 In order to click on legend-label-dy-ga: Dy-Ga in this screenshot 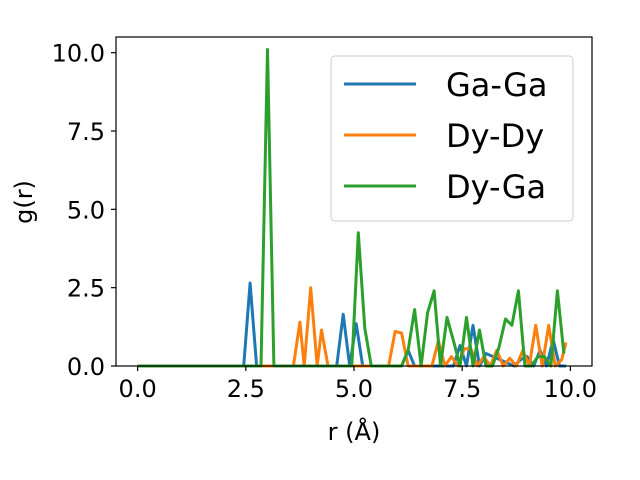, I will do `click(496, 187)`.